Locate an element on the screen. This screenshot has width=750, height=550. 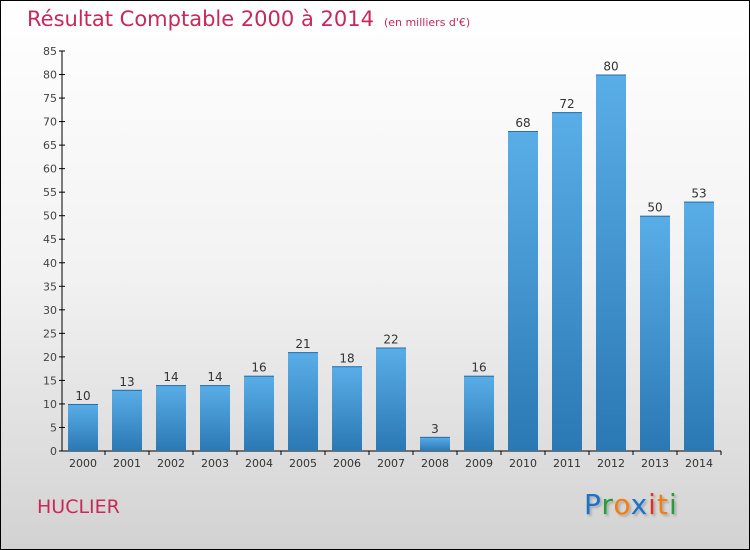
x-tick-label: 2002 is located at coordinates (171, 463).